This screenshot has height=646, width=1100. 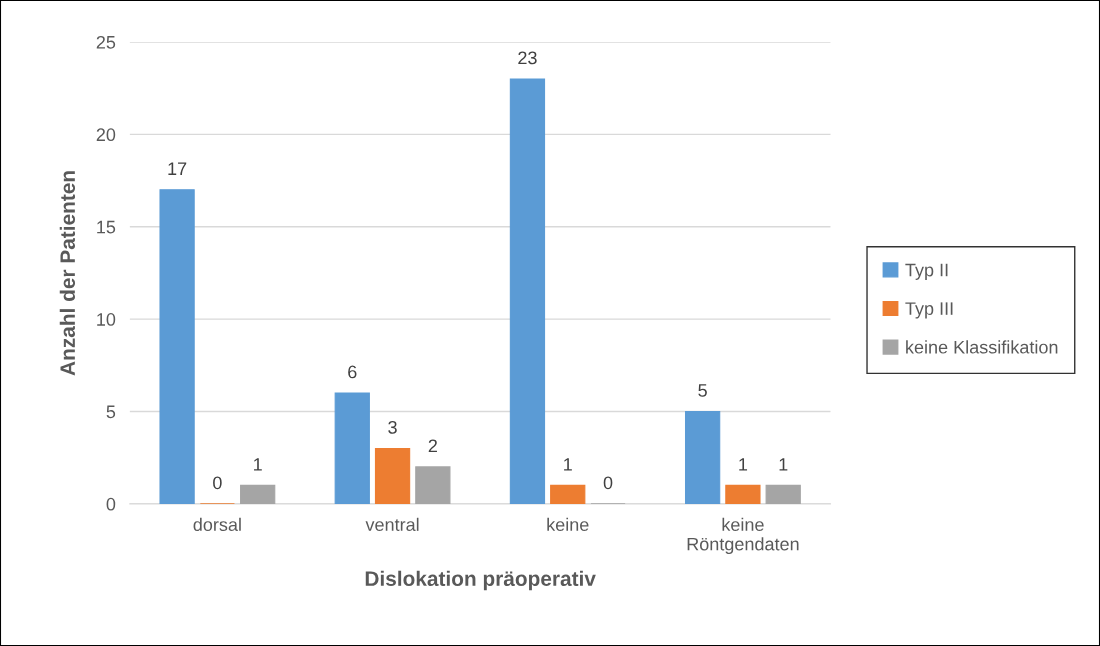 What do you see at coordinates (926, 271) in the screenshot?
I see `legend-label: Typ II` at bounding box center [926, 271].